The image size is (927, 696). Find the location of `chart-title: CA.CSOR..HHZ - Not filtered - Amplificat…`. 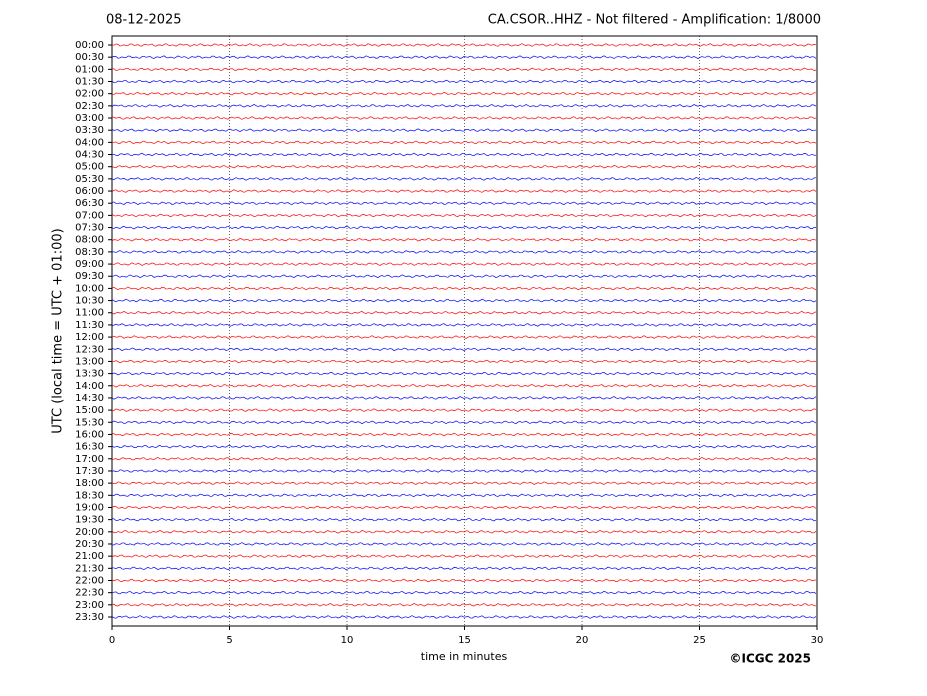

chart-title: CA.CSOR..HHZ - Not filtered - Amplificat… is located at coordinates (654, 20).